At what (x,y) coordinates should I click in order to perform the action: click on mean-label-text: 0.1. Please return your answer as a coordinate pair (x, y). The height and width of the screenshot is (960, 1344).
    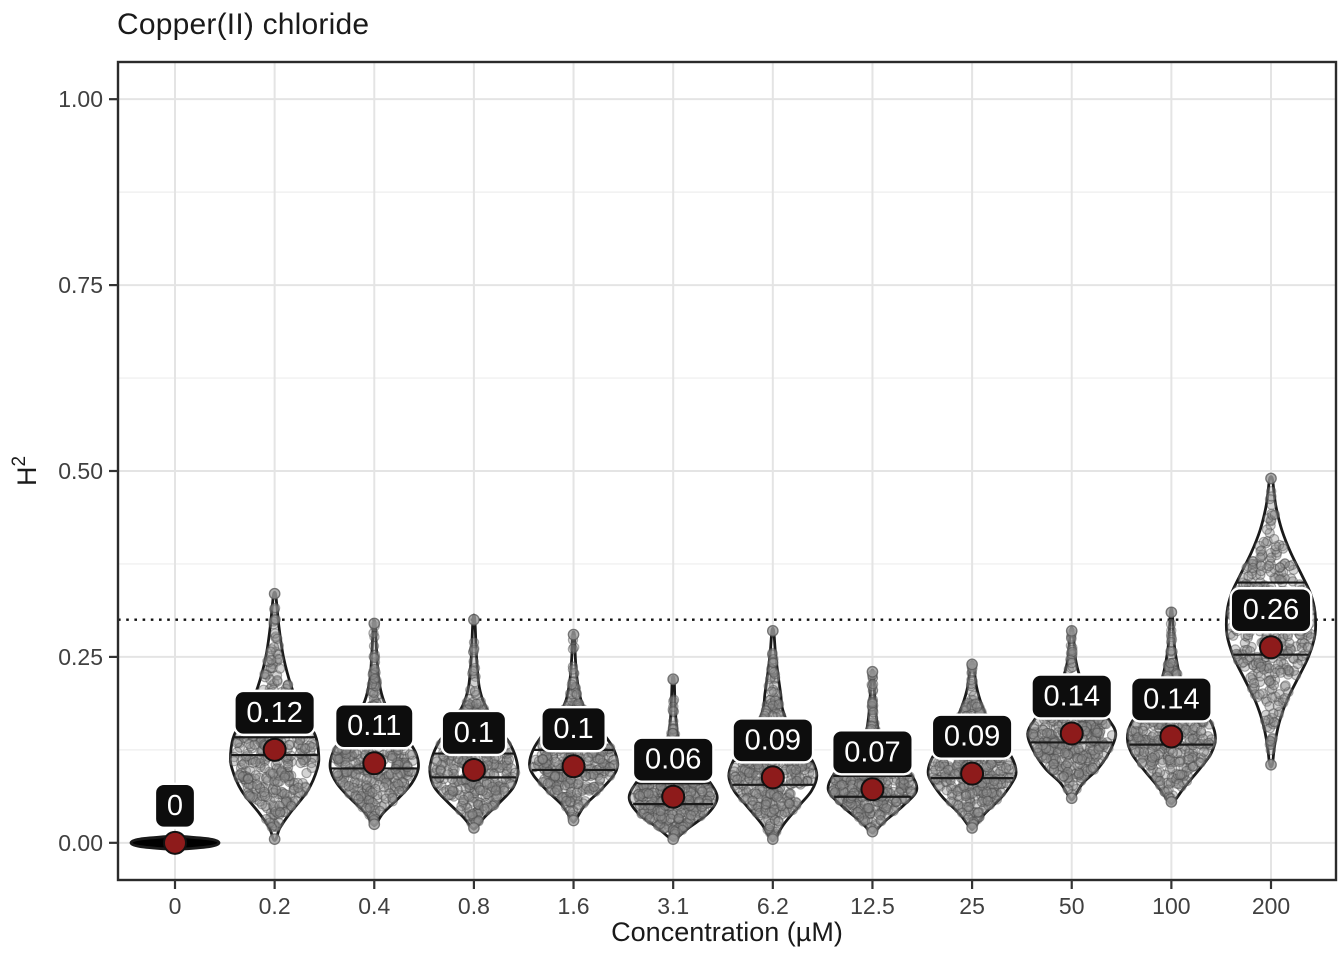
    Looking at the image, I should click on (573, 729).